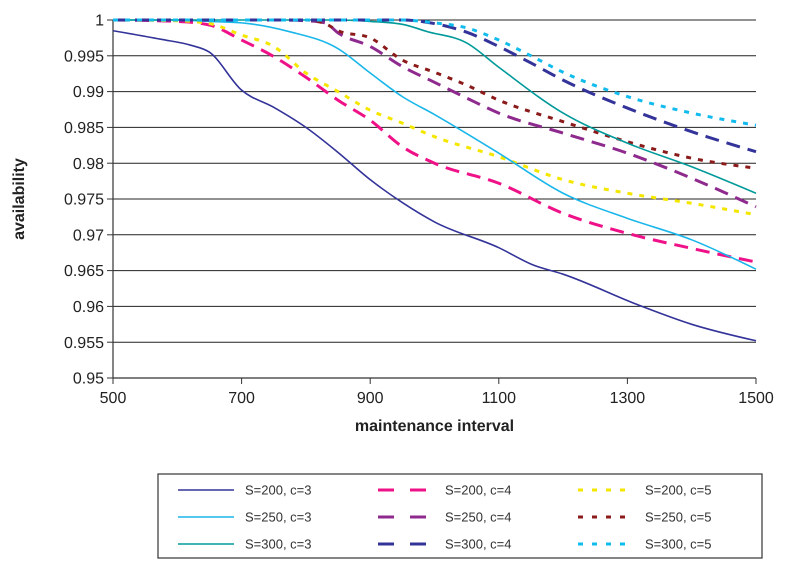  I want to click on y-tick-label: 0.95, so click(88, 379).